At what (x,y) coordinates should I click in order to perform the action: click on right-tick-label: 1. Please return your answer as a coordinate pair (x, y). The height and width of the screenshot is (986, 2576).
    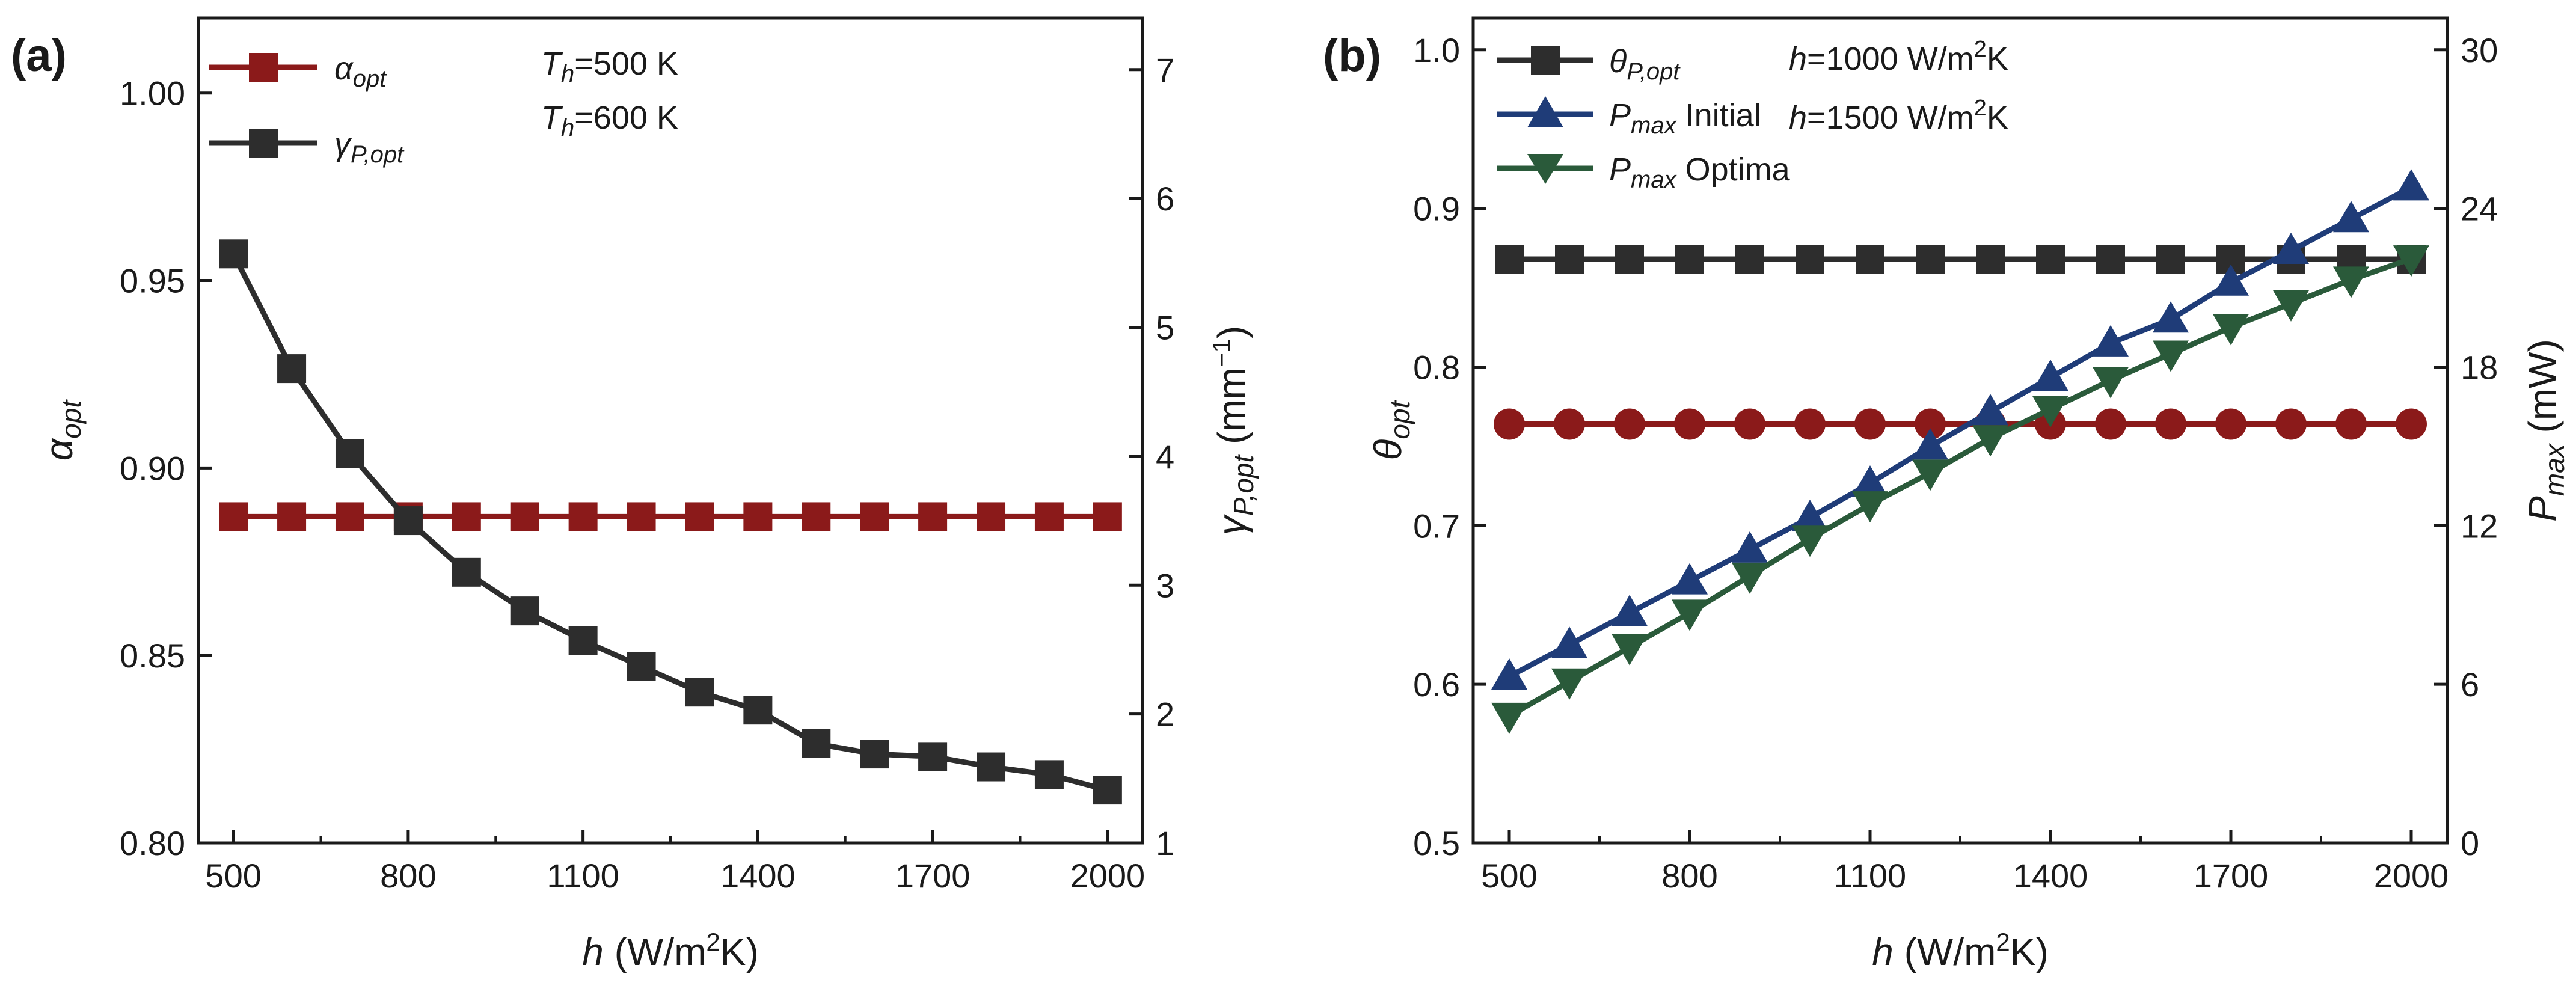
    Looking at the image, I should click on (1165, 843).